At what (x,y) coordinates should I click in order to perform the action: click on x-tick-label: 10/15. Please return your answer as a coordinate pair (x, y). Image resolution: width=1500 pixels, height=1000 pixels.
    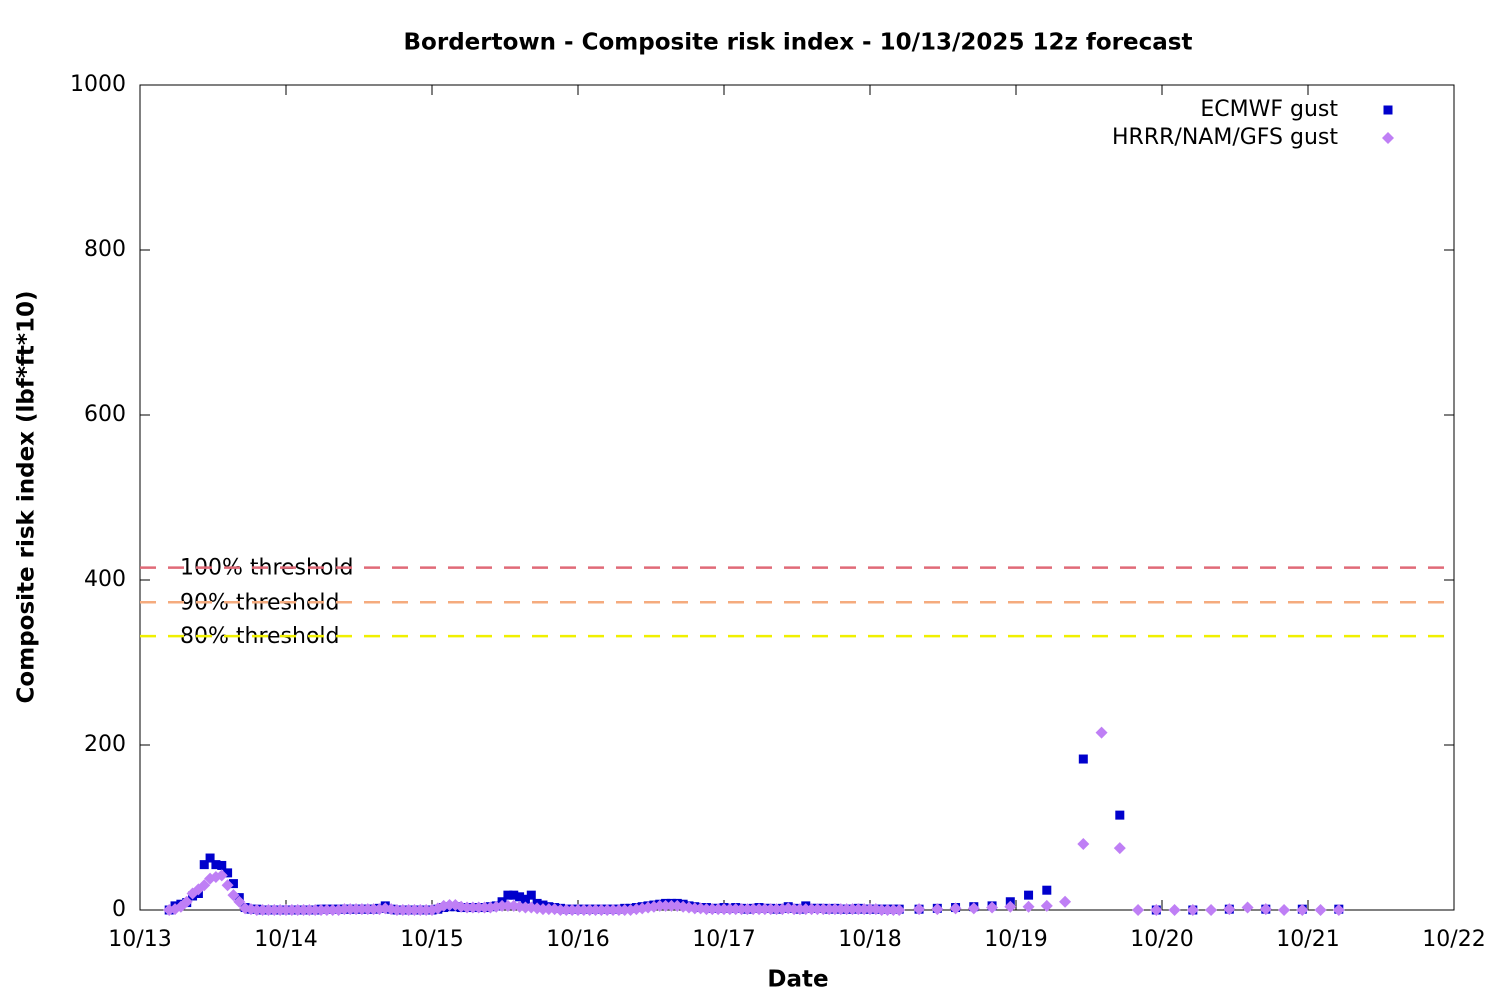
    Looking at the image, I should click on (431, 939).